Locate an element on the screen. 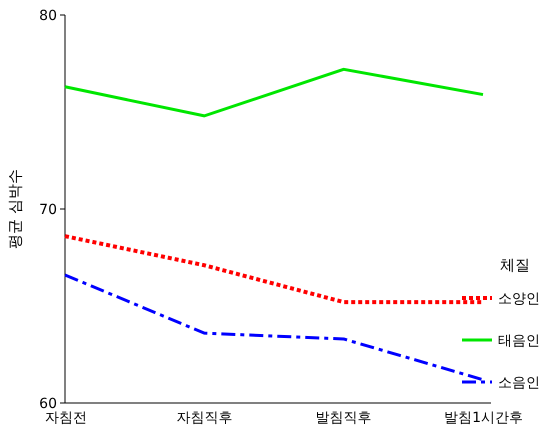  legend-title: 체질 is located at coordinates (515, 265).